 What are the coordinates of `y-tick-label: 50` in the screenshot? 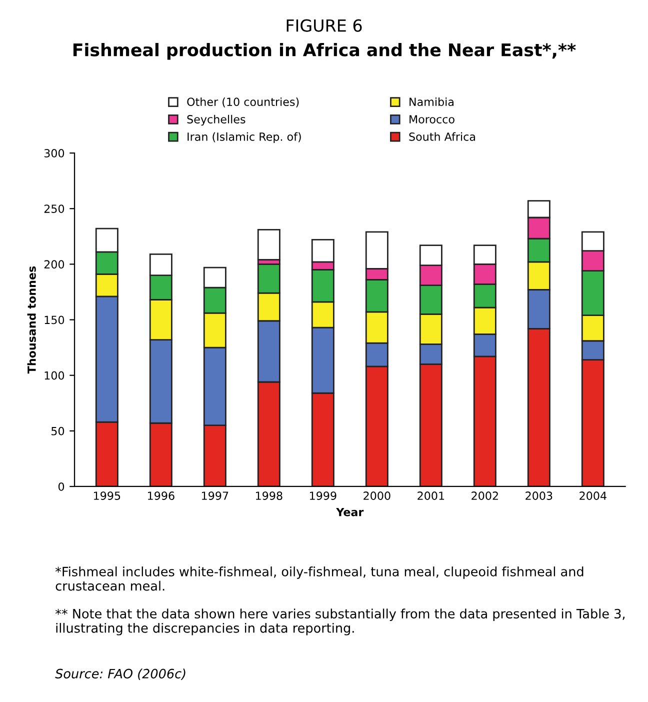 It's located at (58, 431).